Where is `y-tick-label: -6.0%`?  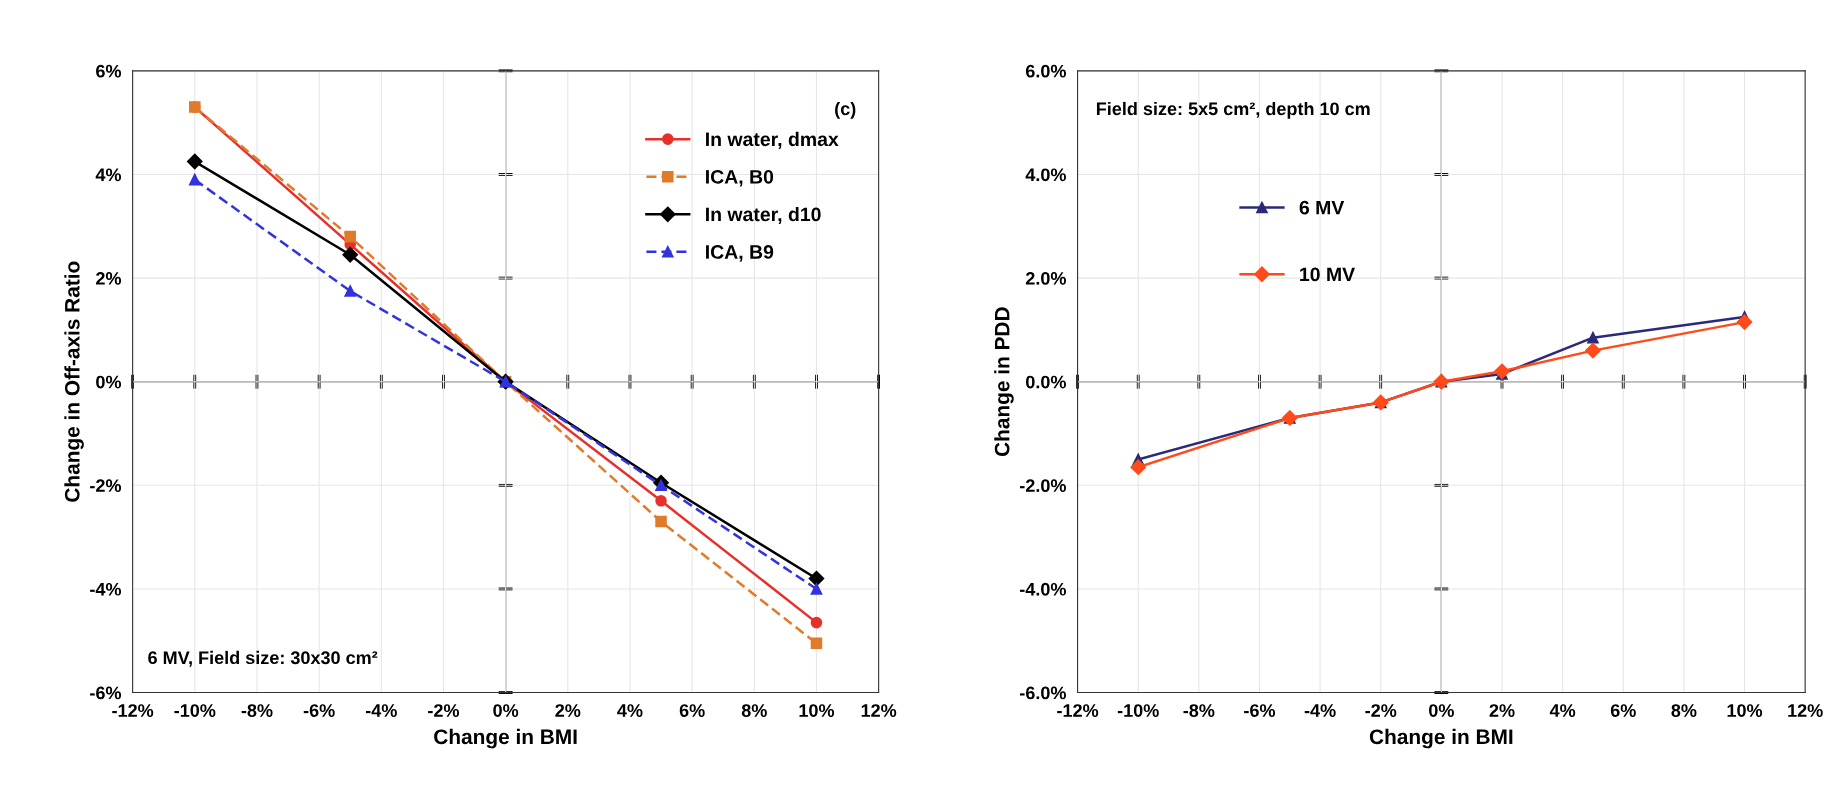 y-tick-label: -6.0% is located at coordinates (1043, 693).